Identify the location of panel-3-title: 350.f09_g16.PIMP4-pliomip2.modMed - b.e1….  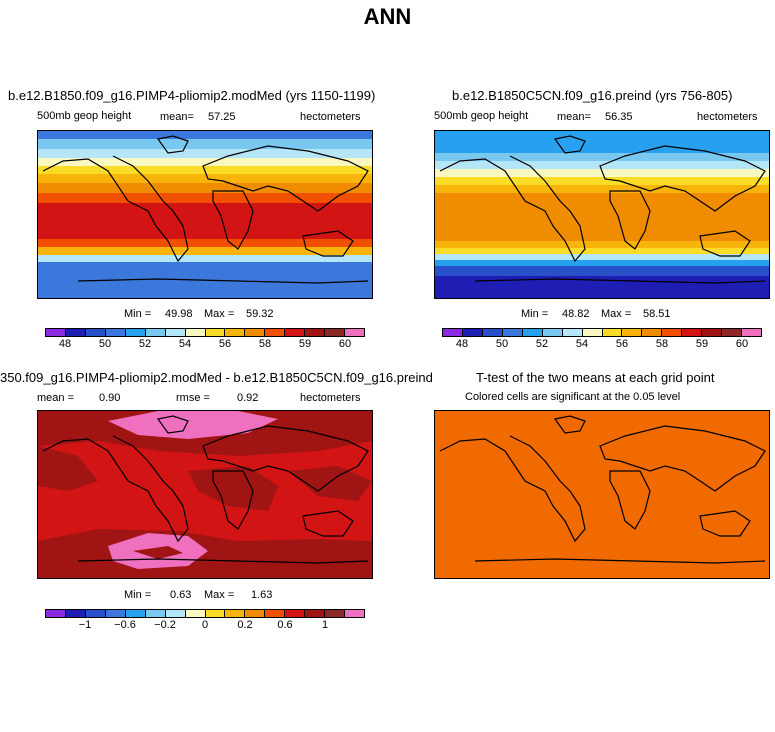
(216, 377).